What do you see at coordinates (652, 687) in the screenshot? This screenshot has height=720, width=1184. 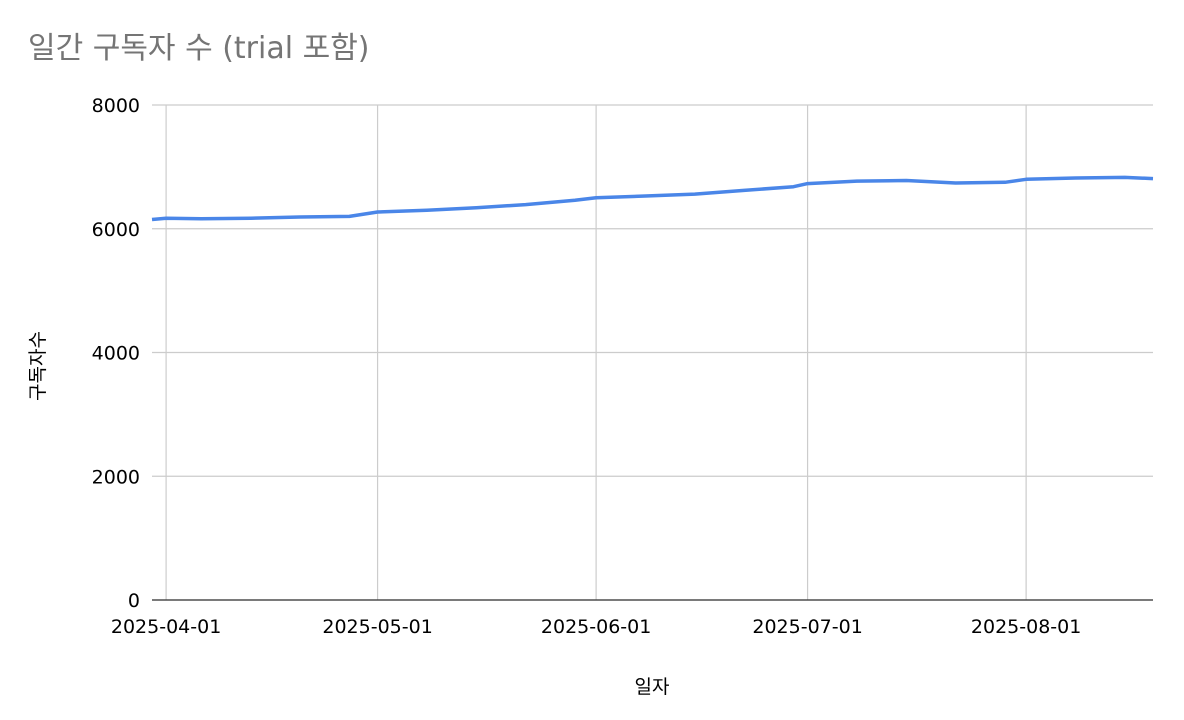 I see `x-axis-title: 일자` at bounding box center [652, 687].